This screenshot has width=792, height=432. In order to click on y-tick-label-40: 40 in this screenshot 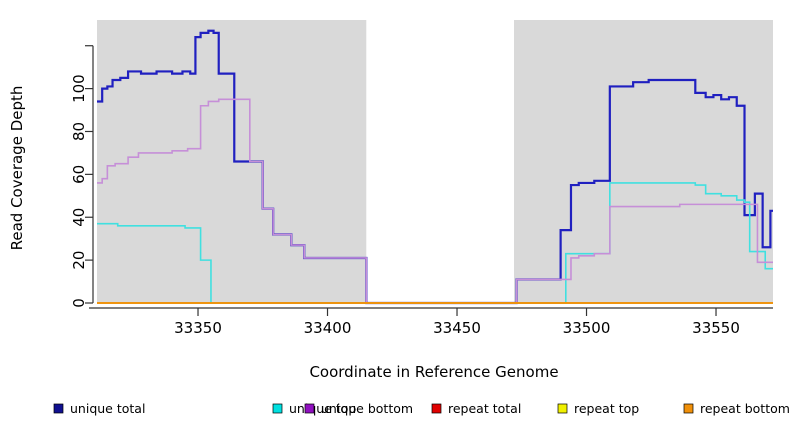, I will do `click(79, 217)`.